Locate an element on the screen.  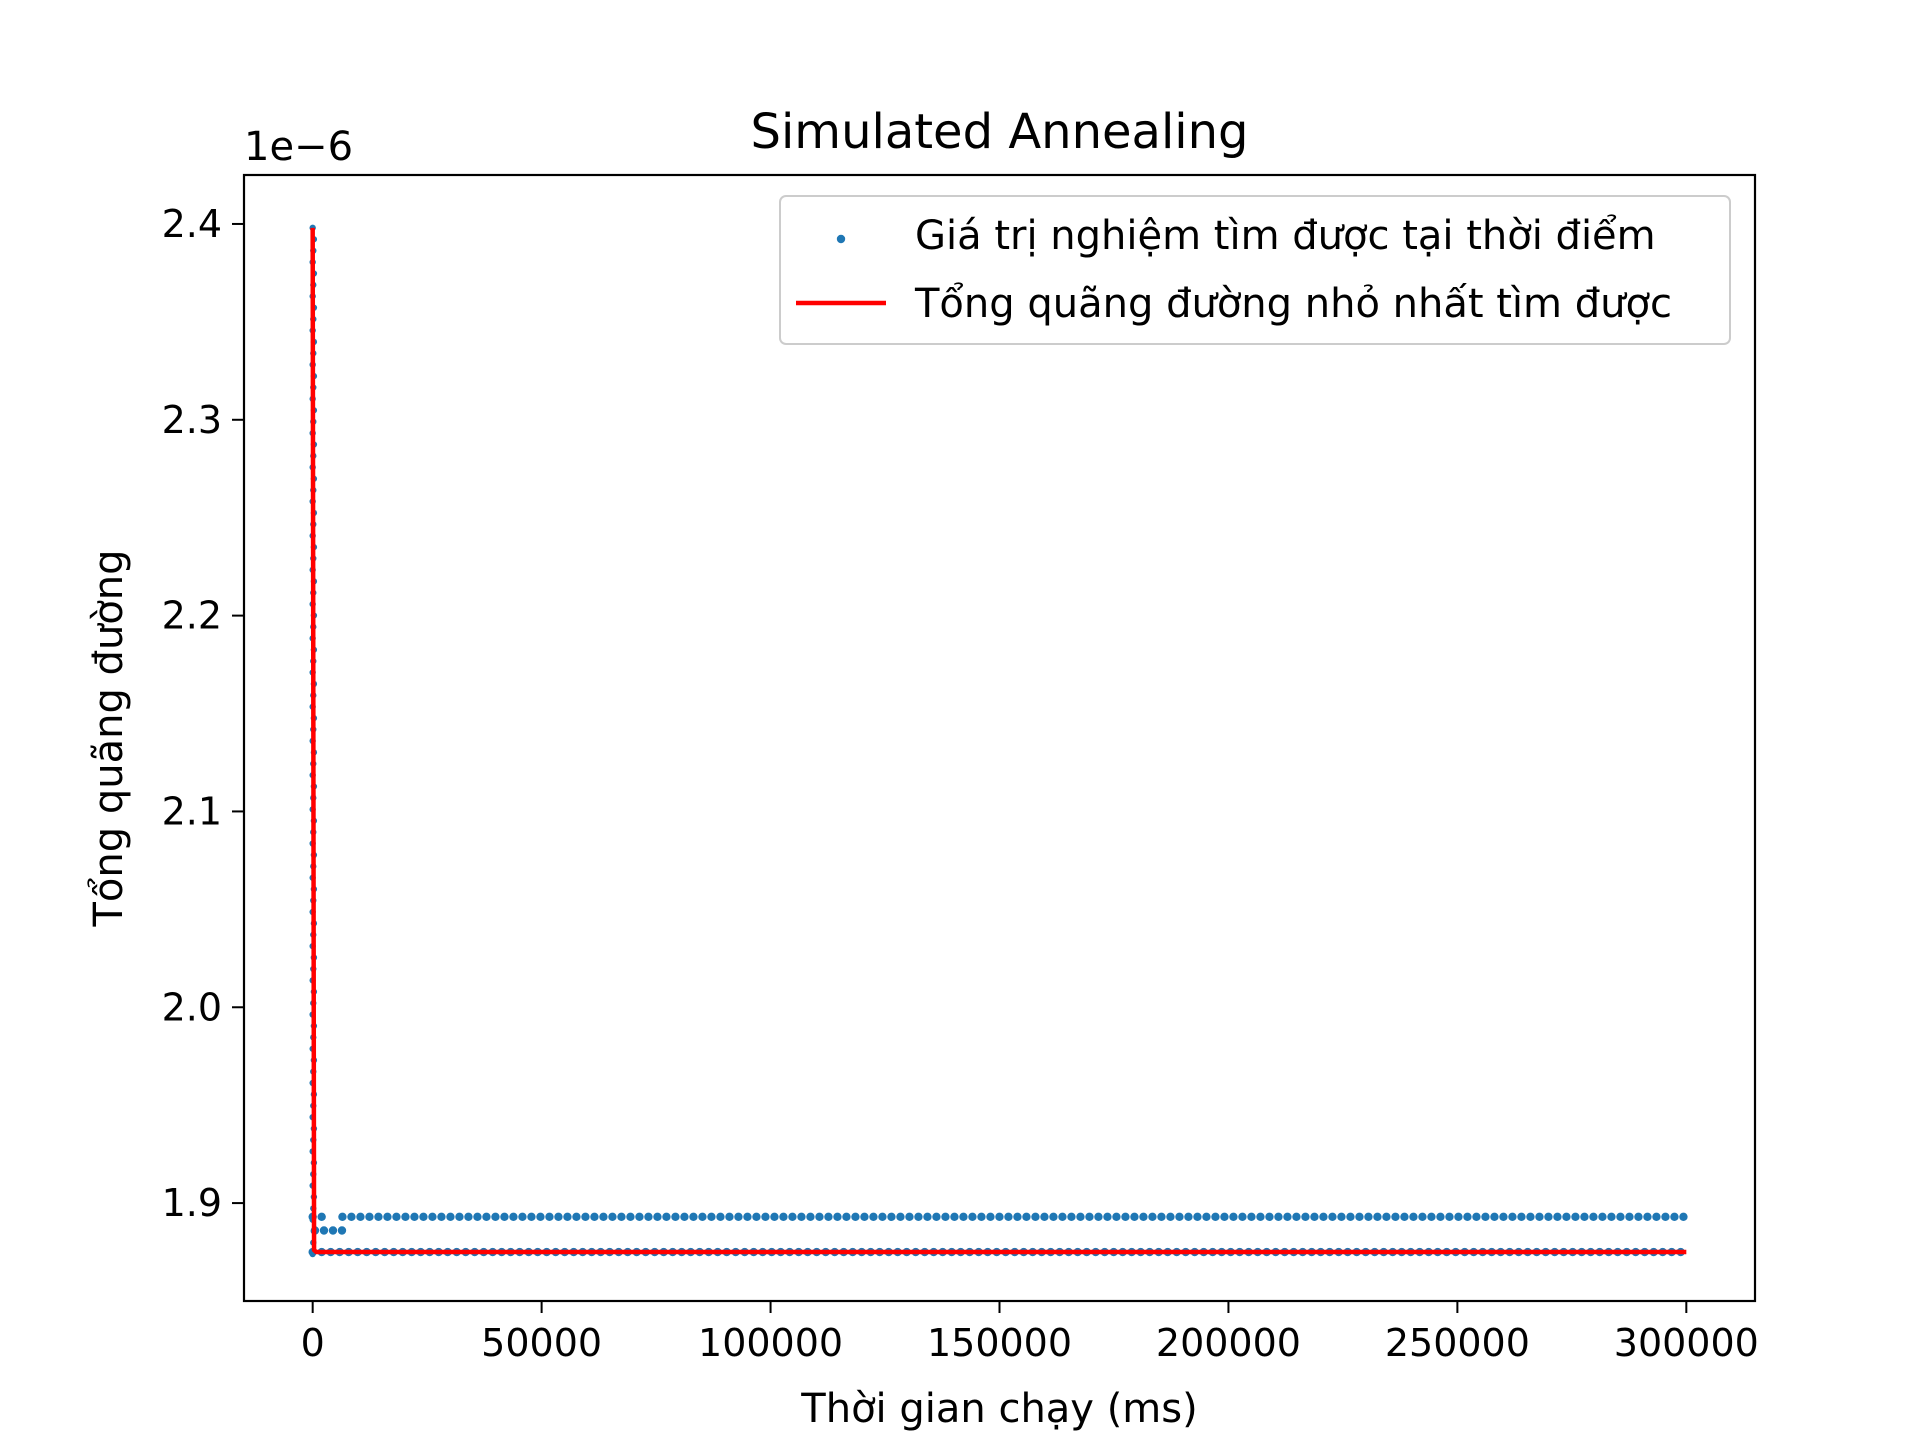
y-tick-label: 2.2 is located at coordinates (192, 616).